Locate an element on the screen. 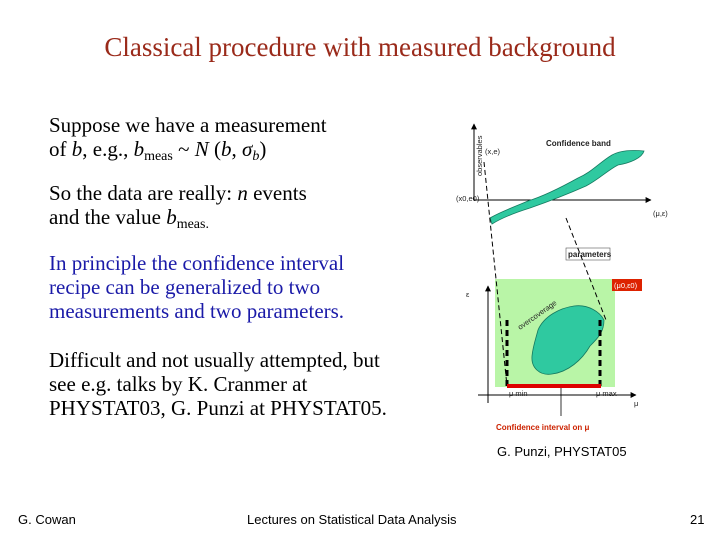 The height and width of the screenshot is (540, 720). difficult-line-2: see e.g. talks by K. Cranmer at is located at coordinates (178, 384).